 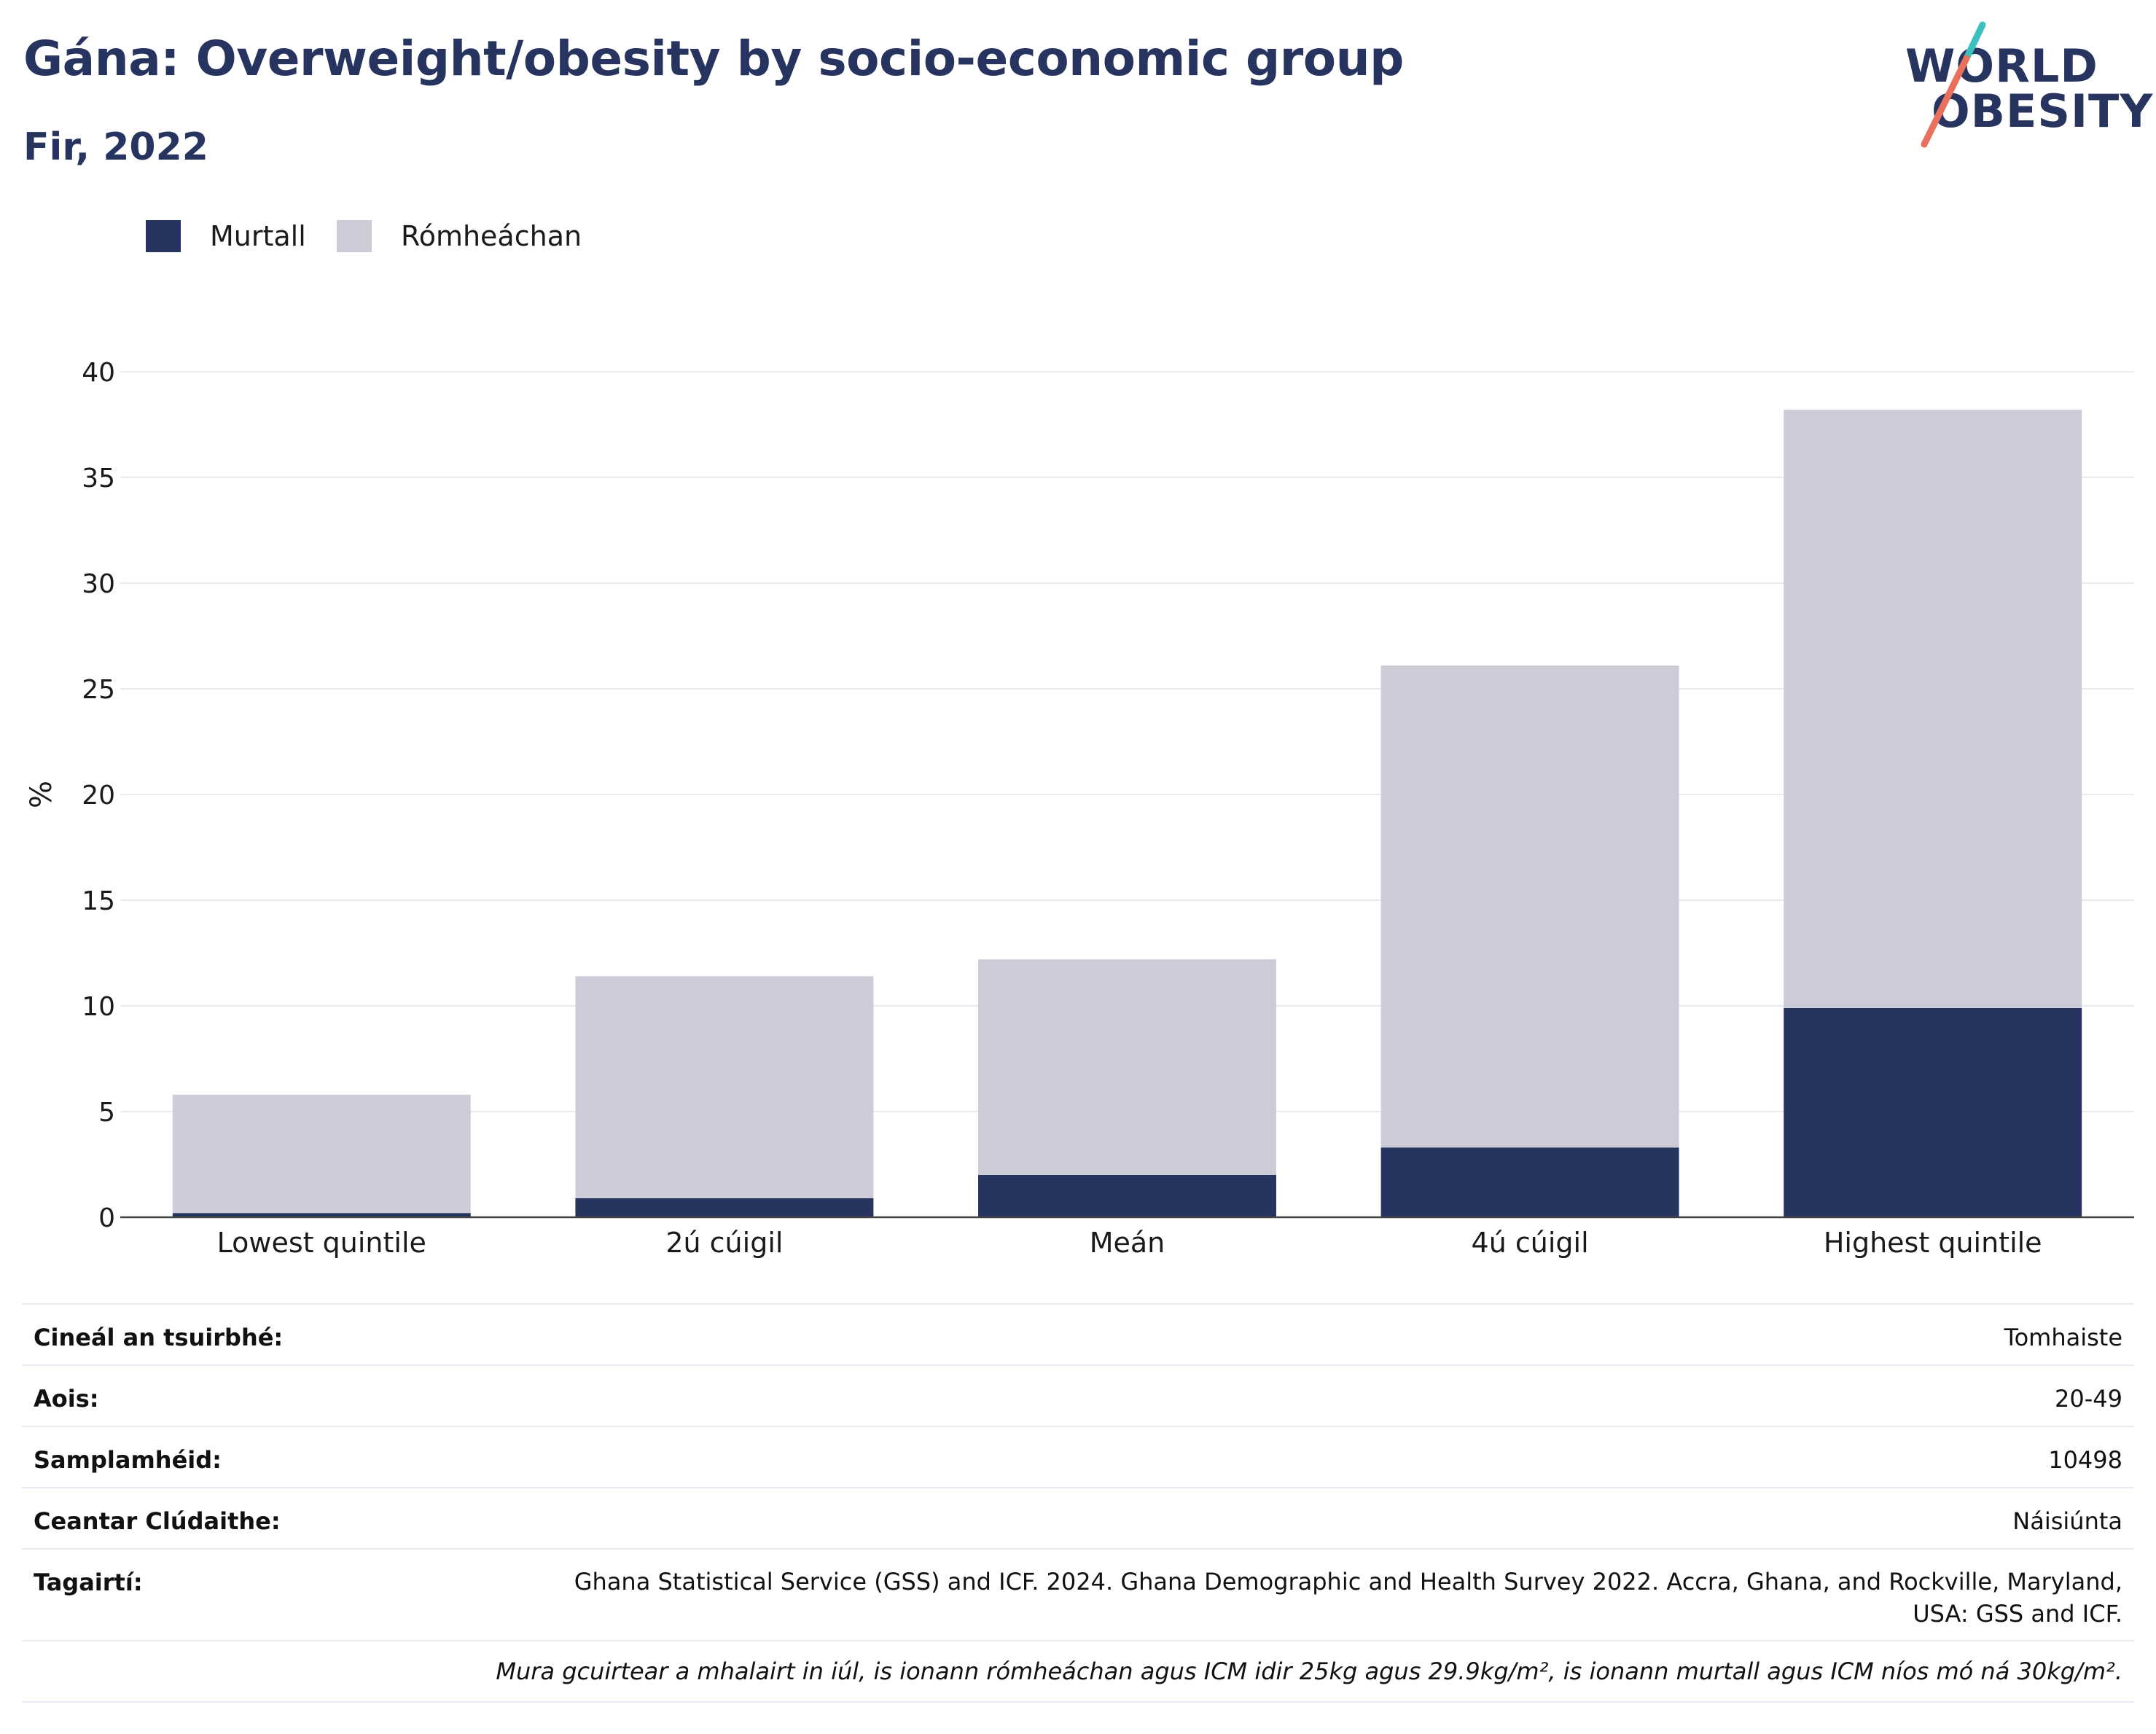 I want to click on info-row-age: Aois: 20-49, so click(x=1078, y=1395).